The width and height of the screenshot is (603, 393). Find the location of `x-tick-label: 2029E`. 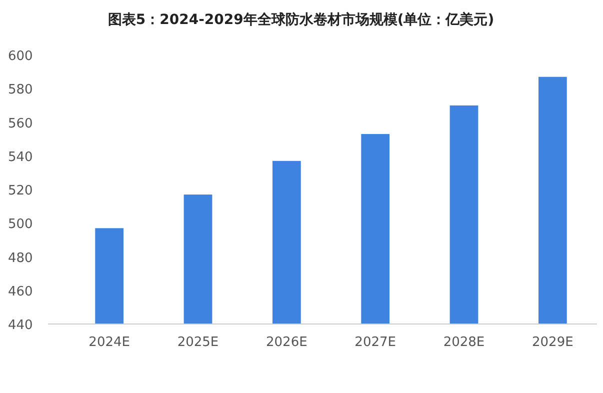

x-tick-label: 2029E is located at coordinates (553, 342).